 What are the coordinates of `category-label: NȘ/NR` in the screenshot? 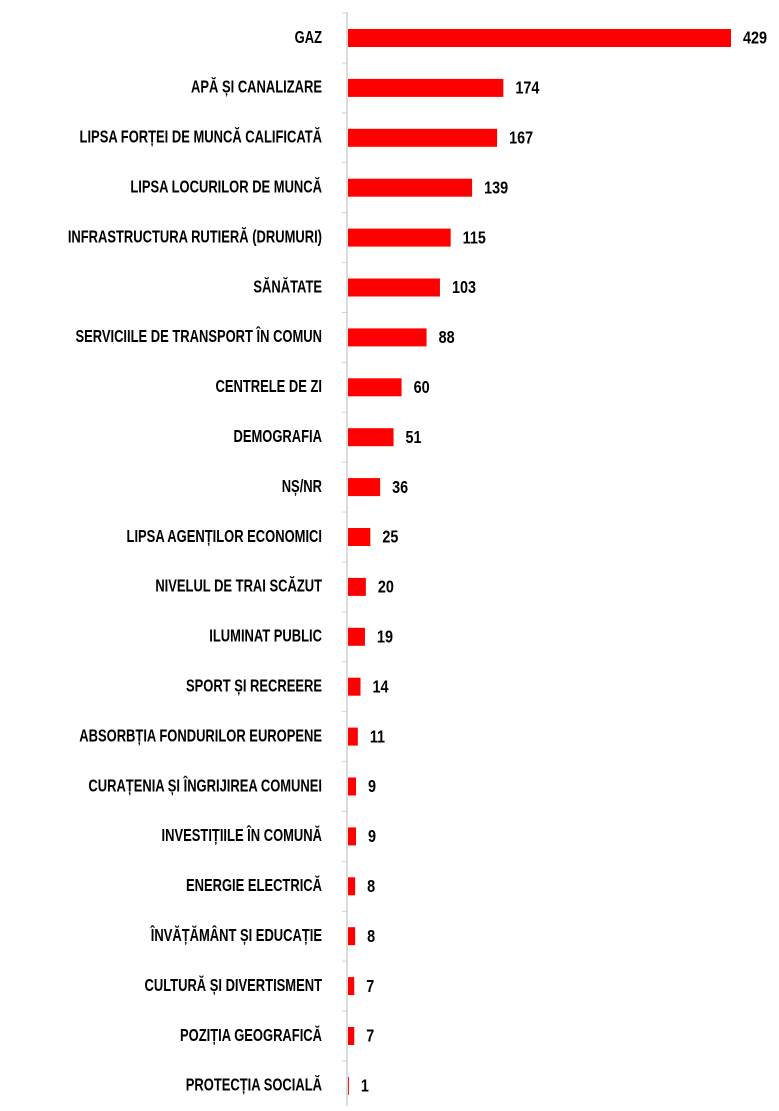 It's located at (302, 487).